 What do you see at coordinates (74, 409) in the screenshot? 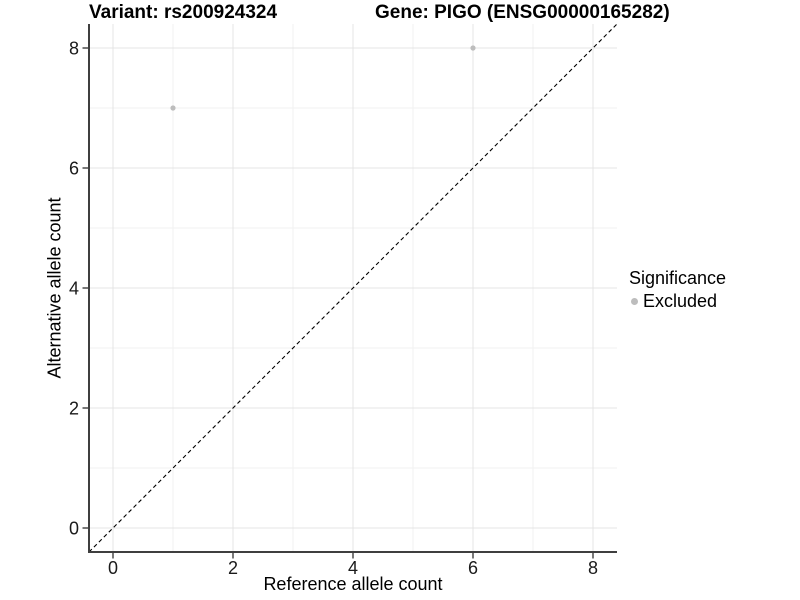
I see `y-tick-label: 2` at bounding box center [74, 409].